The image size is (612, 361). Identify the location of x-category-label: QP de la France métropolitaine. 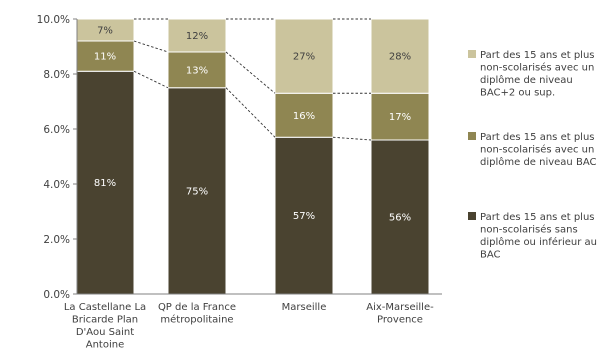
(197, 314).